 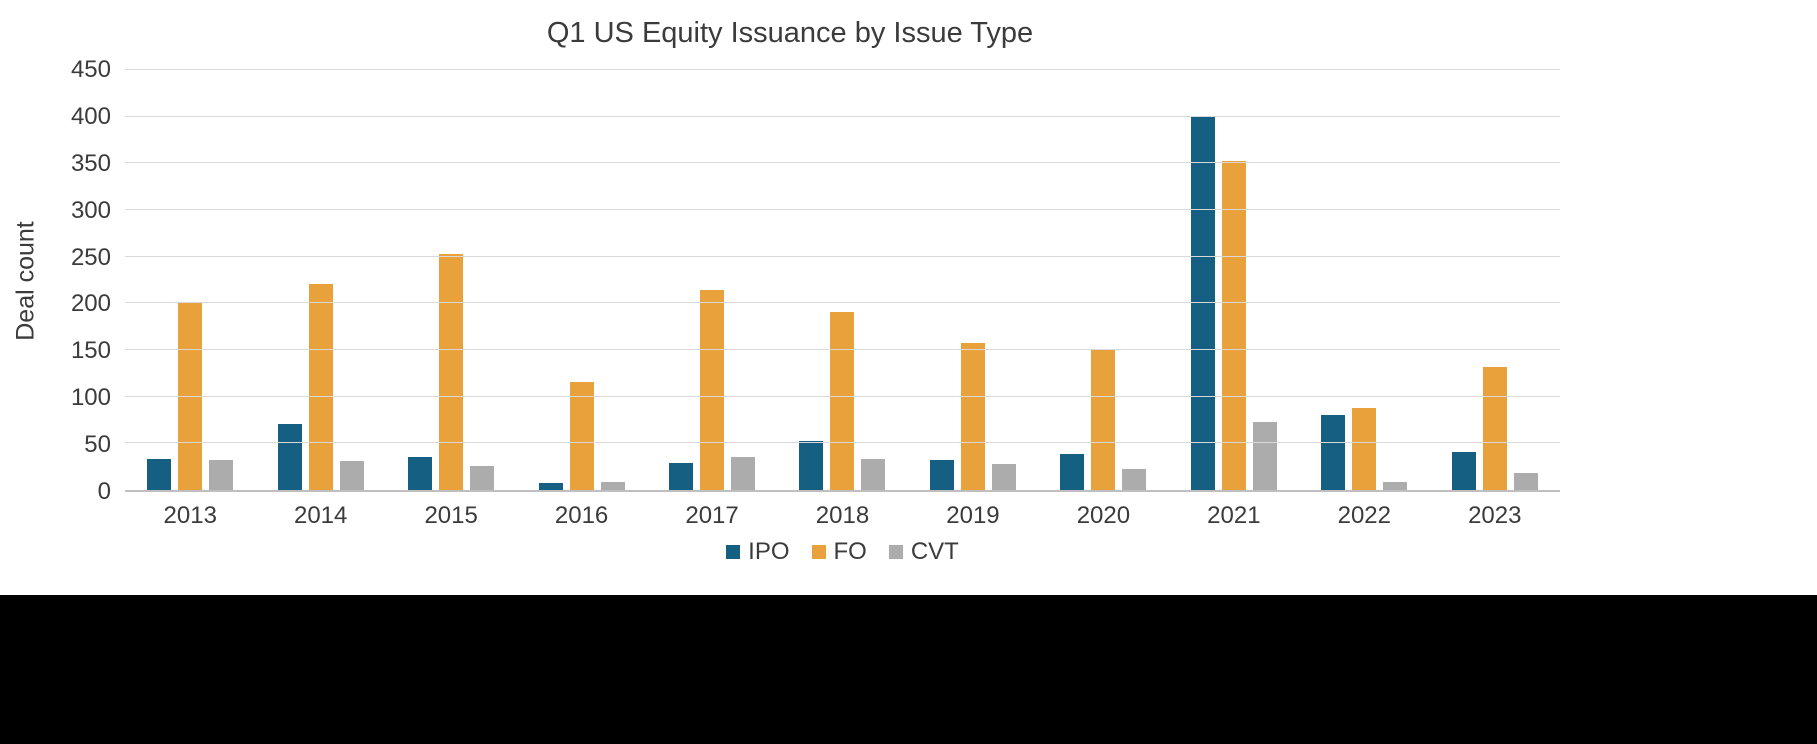 What do you see at coordinates (581, 435) in the screenshot?
I see `bar-fo-2016` at bounding box center [581, 435].